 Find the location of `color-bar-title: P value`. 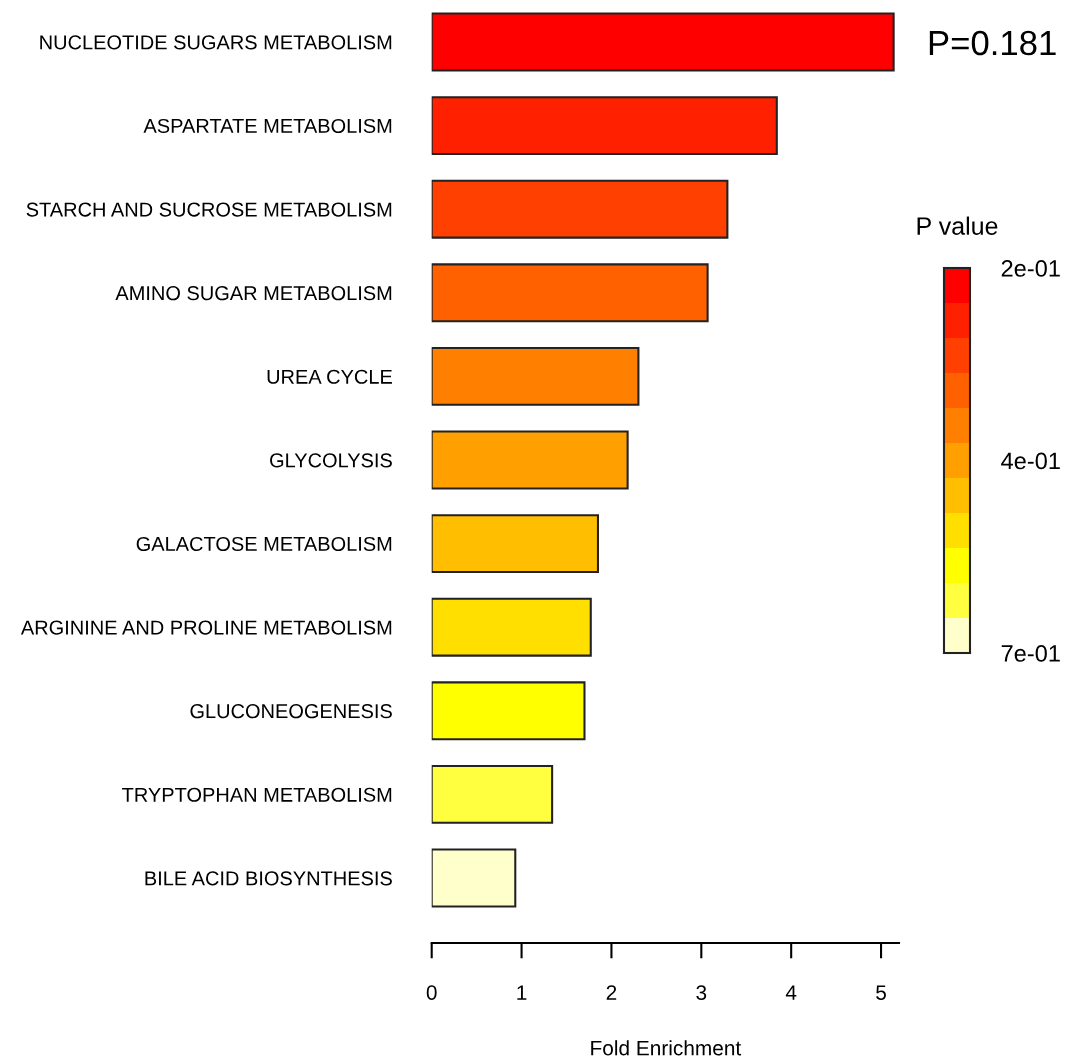

color-bar-title: P value is located at coordinates (957, 225).